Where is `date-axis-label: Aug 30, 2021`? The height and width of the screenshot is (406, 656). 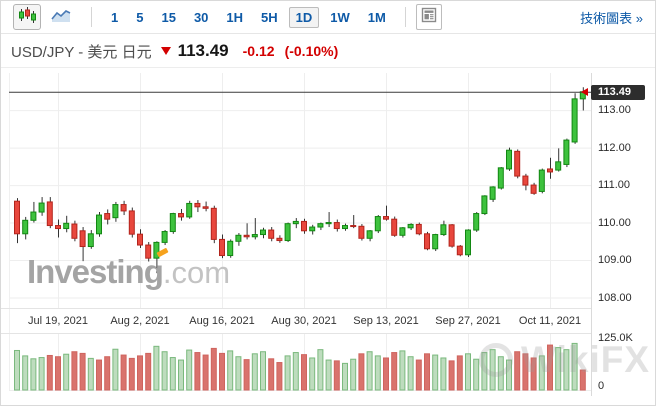
date-axis-label: Aug 30, 2021 is located at coordinates (304, 321).